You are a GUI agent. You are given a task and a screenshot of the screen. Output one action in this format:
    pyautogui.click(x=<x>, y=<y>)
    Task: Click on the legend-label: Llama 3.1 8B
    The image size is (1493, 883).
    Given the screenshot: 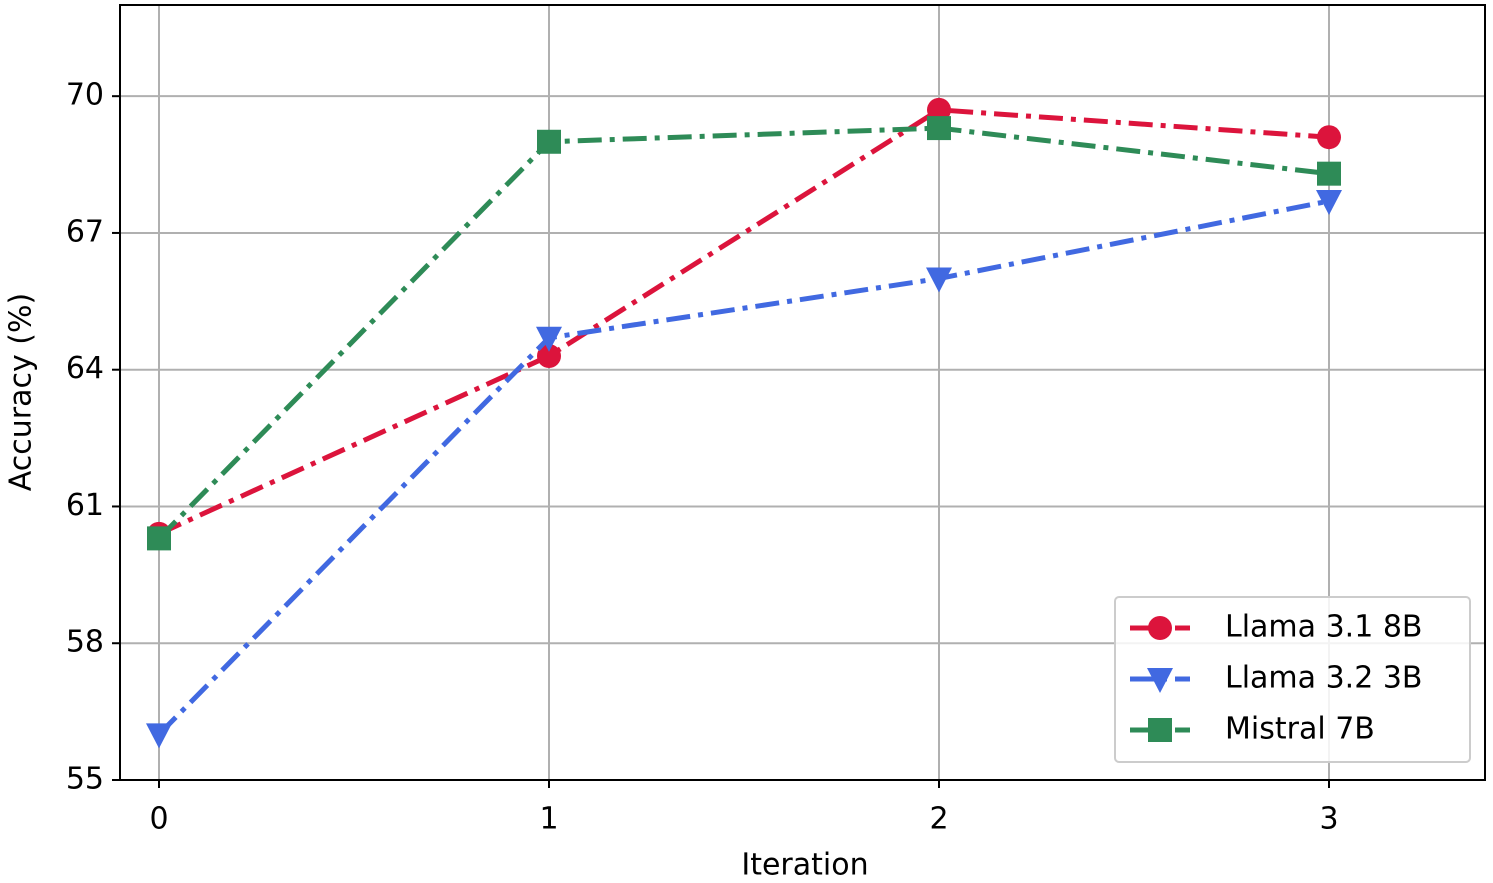 What is the action you would take?
    pyautogui.click(x=1324, y=627)
    